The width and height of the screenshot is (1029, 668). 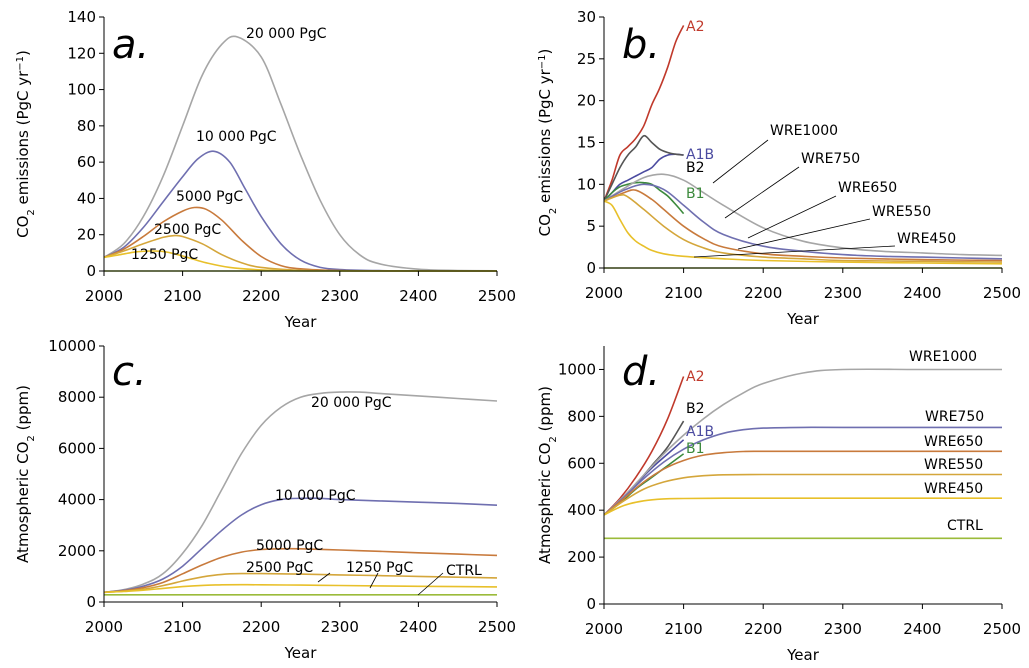 I want to click on series-line-b2, so click(x=644, y=168).